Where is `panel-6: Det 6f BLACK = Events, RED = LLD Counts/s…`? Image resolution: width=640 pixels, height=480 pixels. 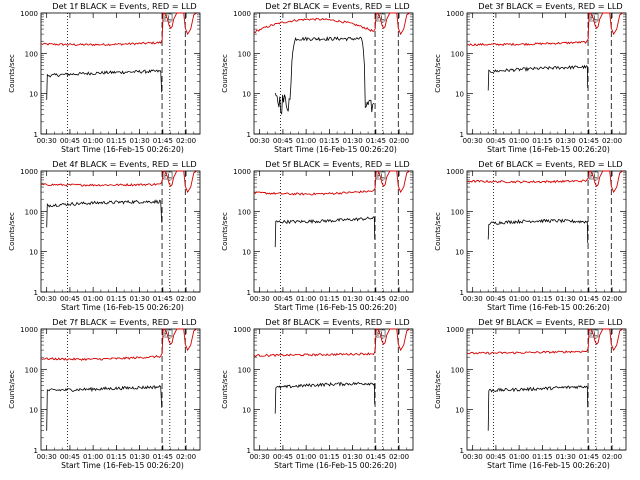
panel-6: Det 6f BLACK = Events, RED = LLD Counts/s… is located at coordinates (530, 235).